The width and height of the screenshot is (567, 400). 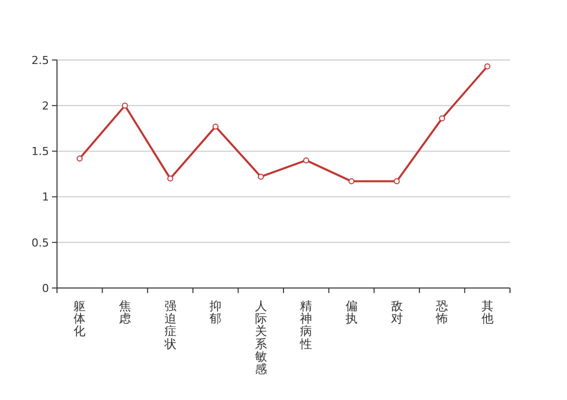 I want to click on x-tick-label: 抑郁, so click(x=216, y=312).